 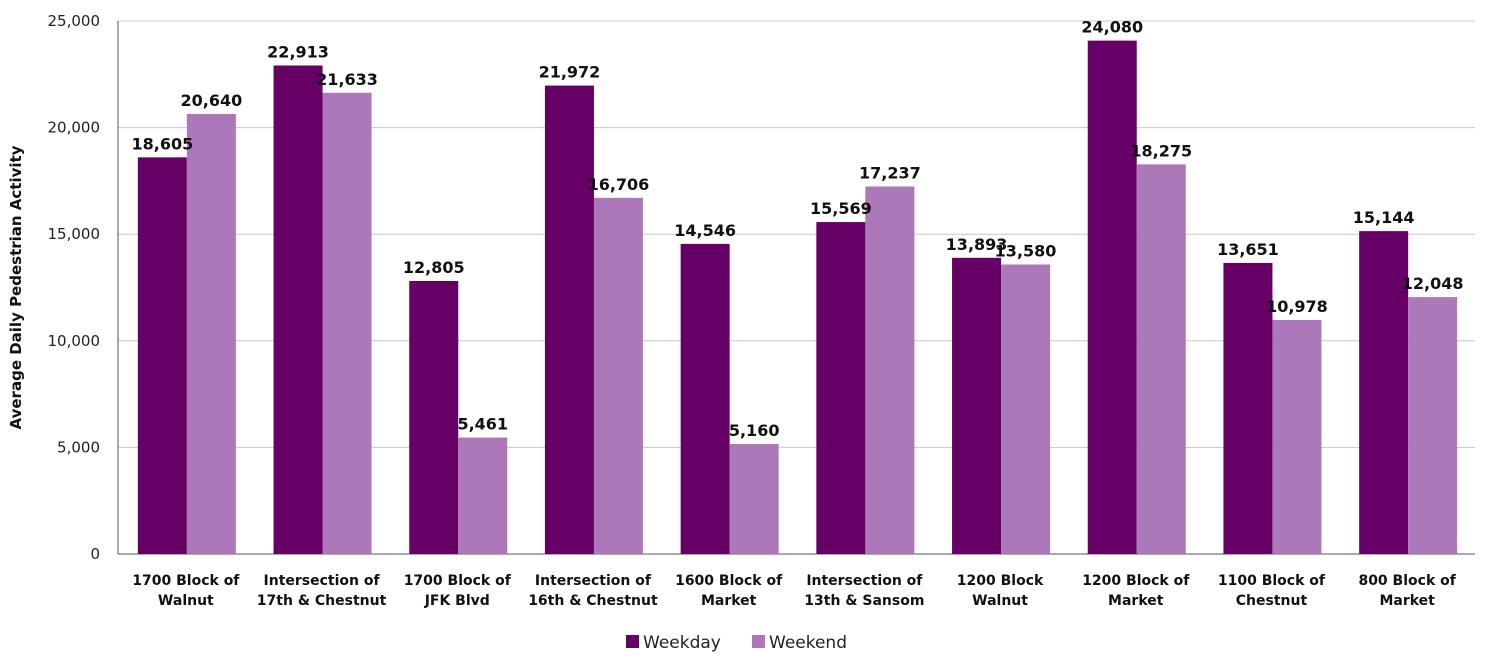 I want to click on data-label-weekend: 20,640, so click(x=211, y=100).